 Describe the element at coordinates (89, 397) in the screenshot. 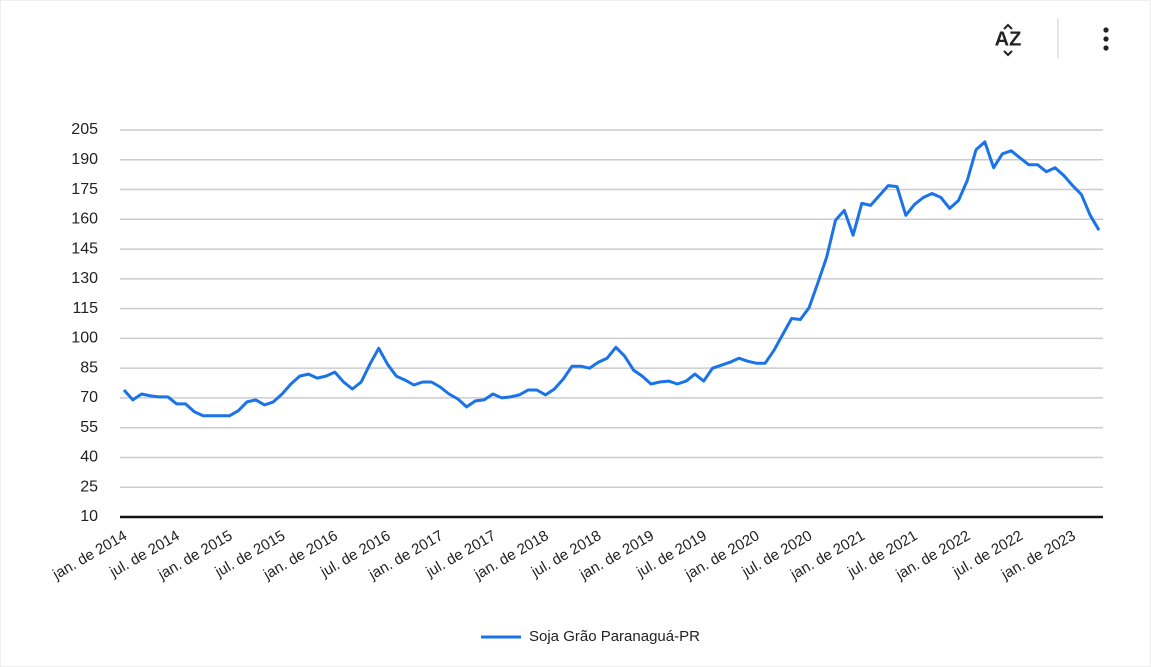

I see `y-tick-label: 70` at that location.